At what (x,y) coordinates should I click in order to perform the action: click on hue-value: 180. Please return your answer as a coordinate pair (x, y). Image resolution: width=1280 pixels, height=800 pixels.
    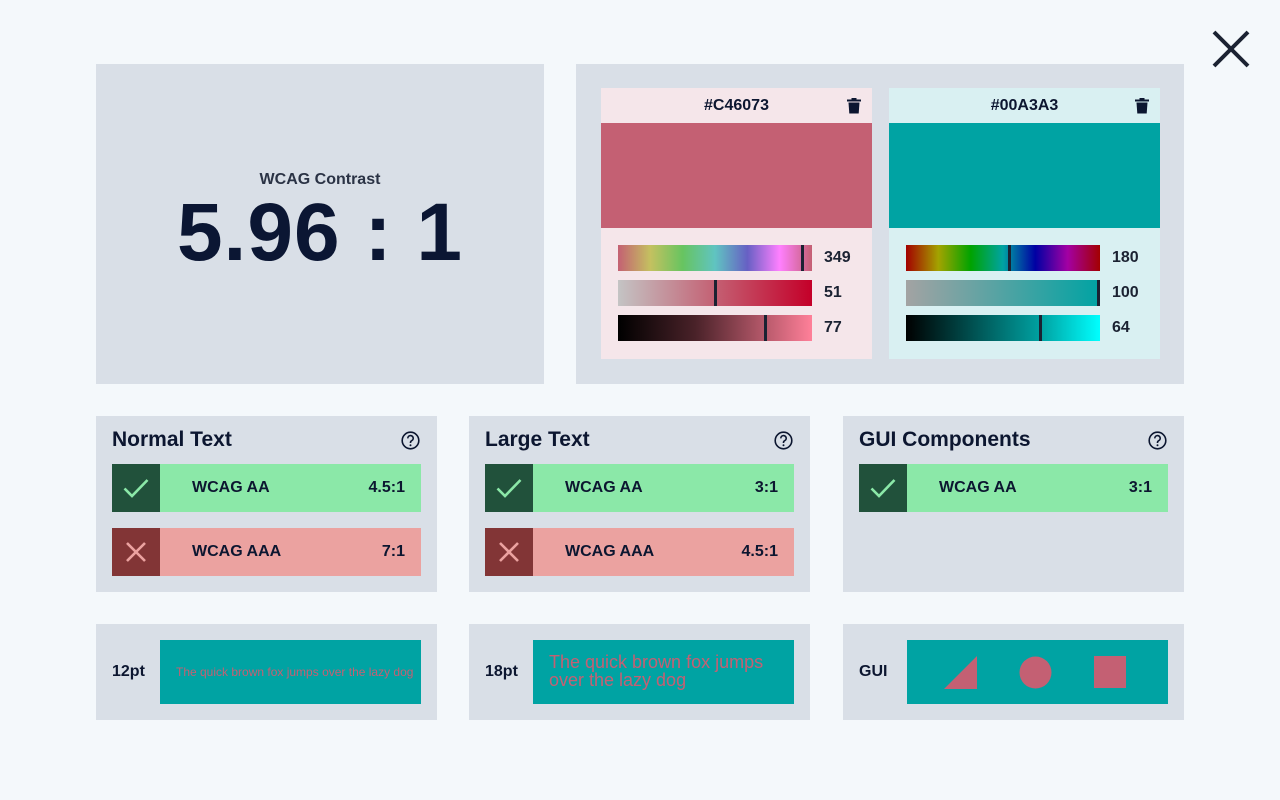
    Looking at the image, I should click on (1125, 257).